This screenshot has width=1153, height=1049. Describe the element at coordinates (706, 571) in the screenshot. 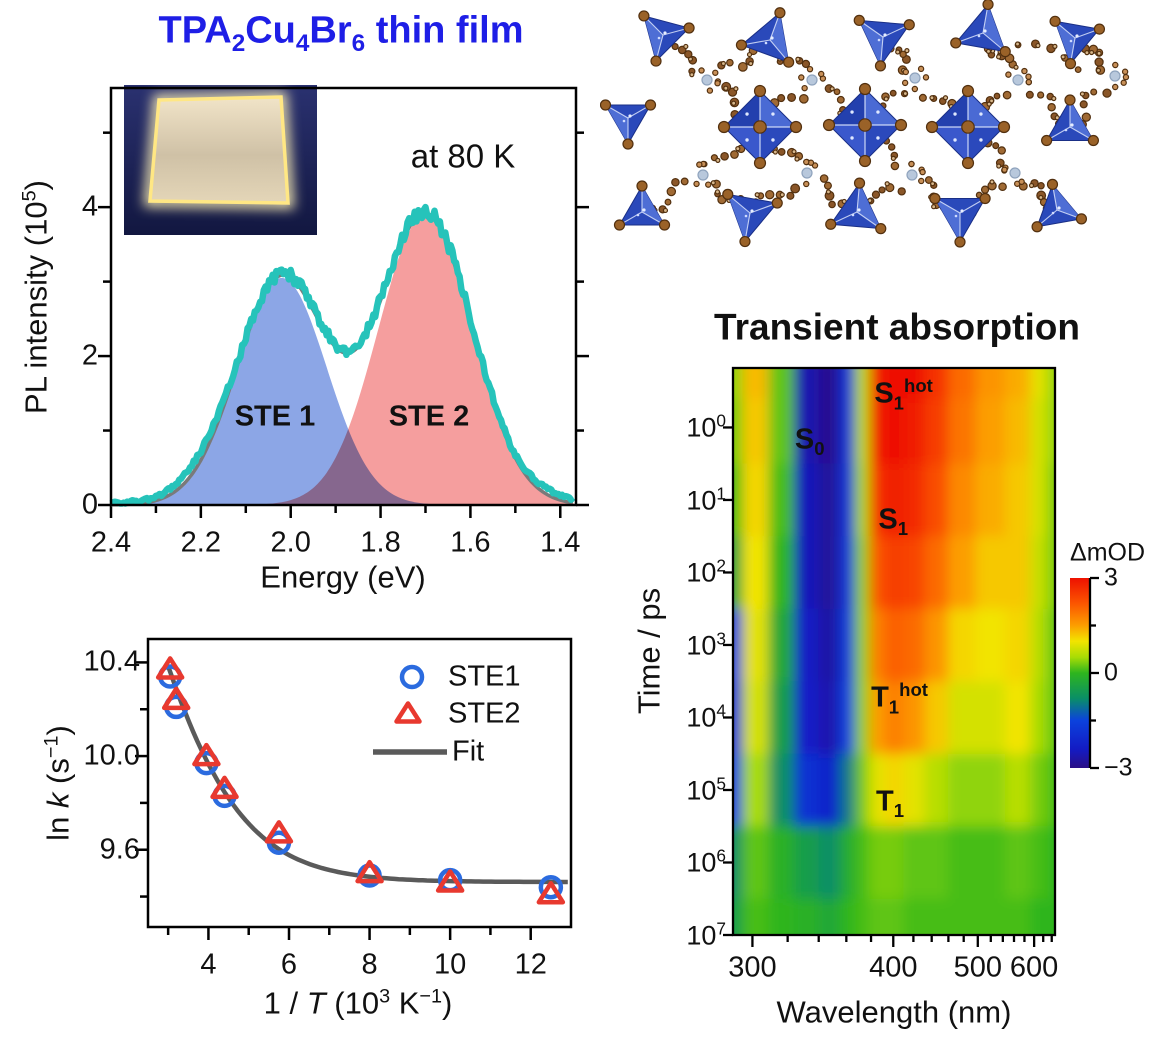

I see `ta-y-tick-label: 10²` at that location.